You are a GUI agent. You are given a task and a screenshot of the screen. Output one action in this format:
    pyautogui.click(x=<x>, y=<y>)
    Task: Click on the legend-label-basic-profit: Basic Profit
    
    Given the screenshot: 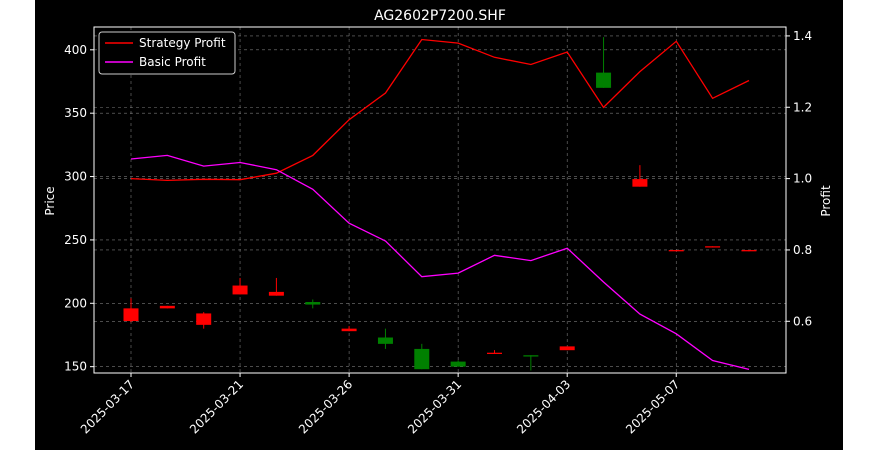 What is the action you would take?
    pyautogui.click(x=172, y=62)
    